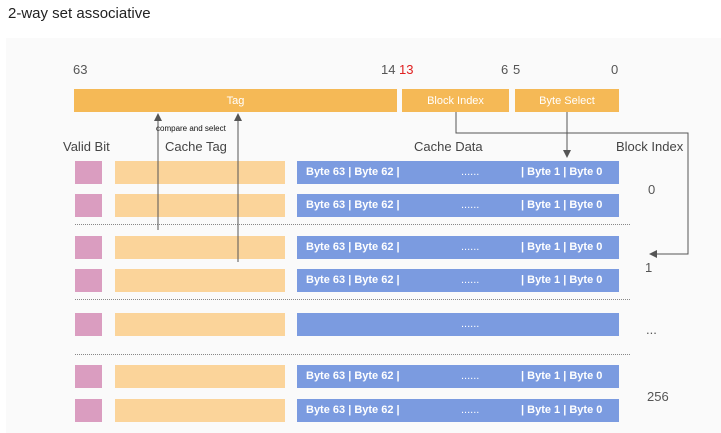 The width and height of the screenshot is (721, 433). Describe the element at coordinates (572, 185) in the screenshot. I see `block-index-arrow` at that location.